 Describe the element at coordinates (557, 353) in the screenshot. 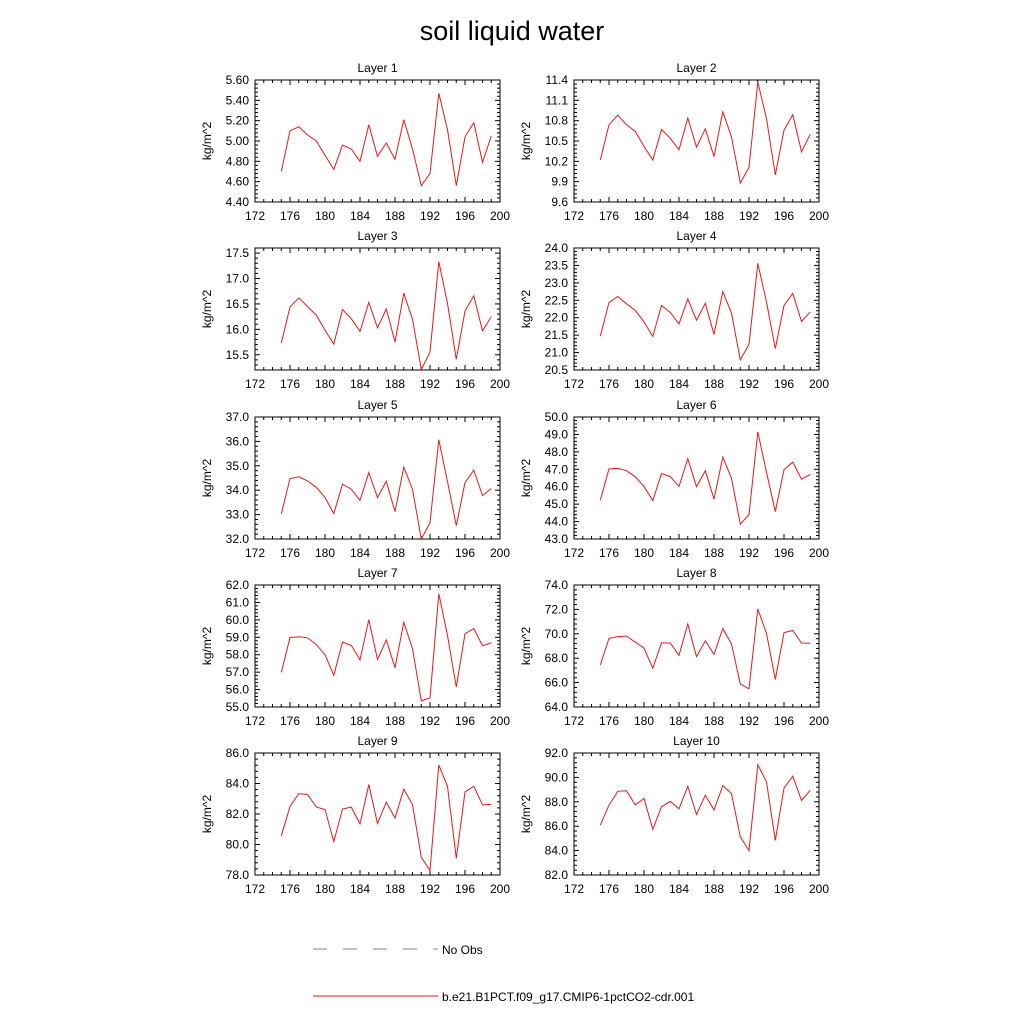

I see `y-tick-label: 21.0` at that location.